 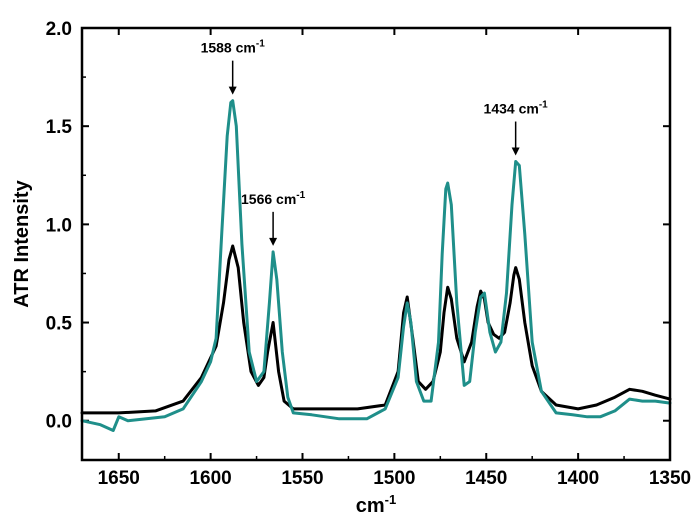 I want to click on x-tick-label: 1350, so click(x=670, y=478).